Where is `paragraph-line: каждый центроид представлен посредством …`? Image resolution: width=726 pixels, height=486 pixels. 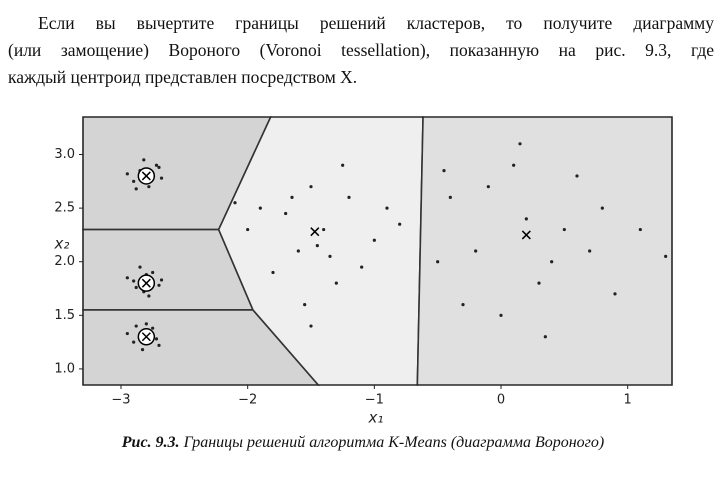
paragraph-line: каждый центроид представлен посредством … is located at coordinates (183, 77).